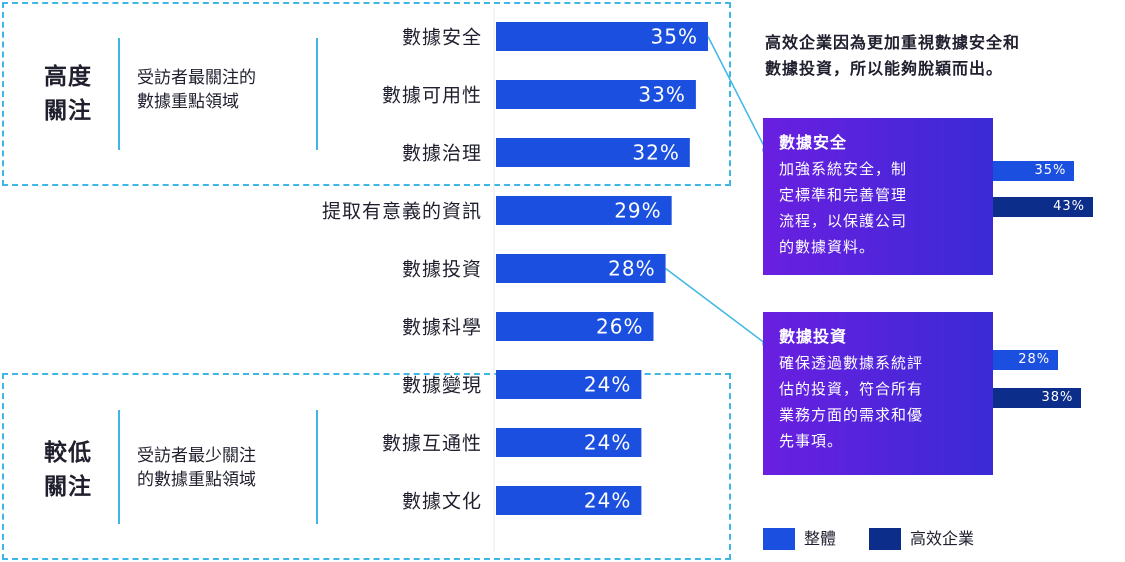 This screenshot has height=562, width=1125. Describe the element at coordinates (442, 328) in the screenshot. I see `category-label: 數據科學` at that location.